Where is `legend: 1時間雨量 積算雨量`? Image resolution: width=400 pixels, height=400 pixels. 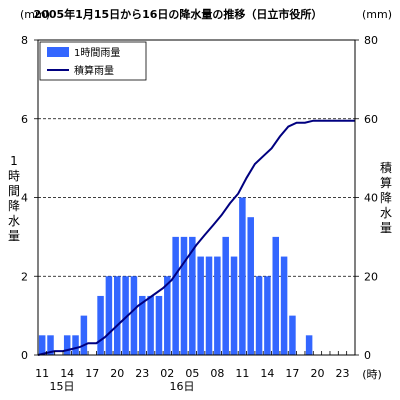
legend: 1時間雨量 積算雨量 is located at coordinates (93, 61).